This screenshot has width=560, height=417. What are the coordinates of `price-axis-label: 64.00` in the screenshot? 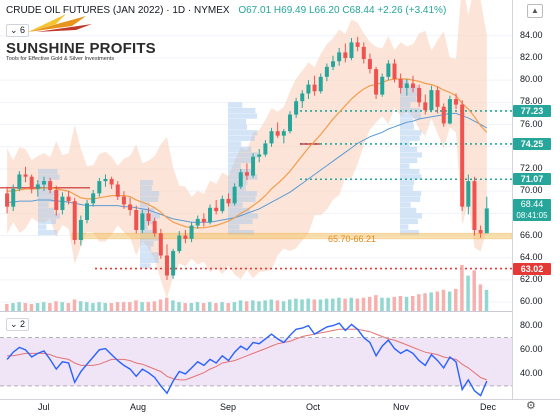 It's located at (531, 256).